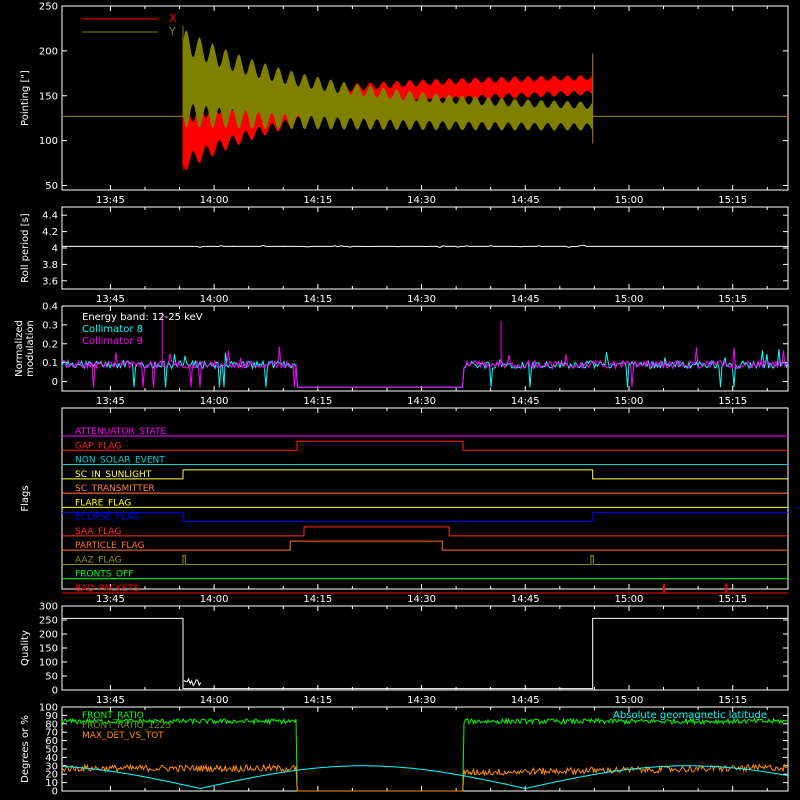  What do you see at coordinates (51, 766) in the screenshot?
I see `y-tick-label: 30` at bounding box center [51, 766].